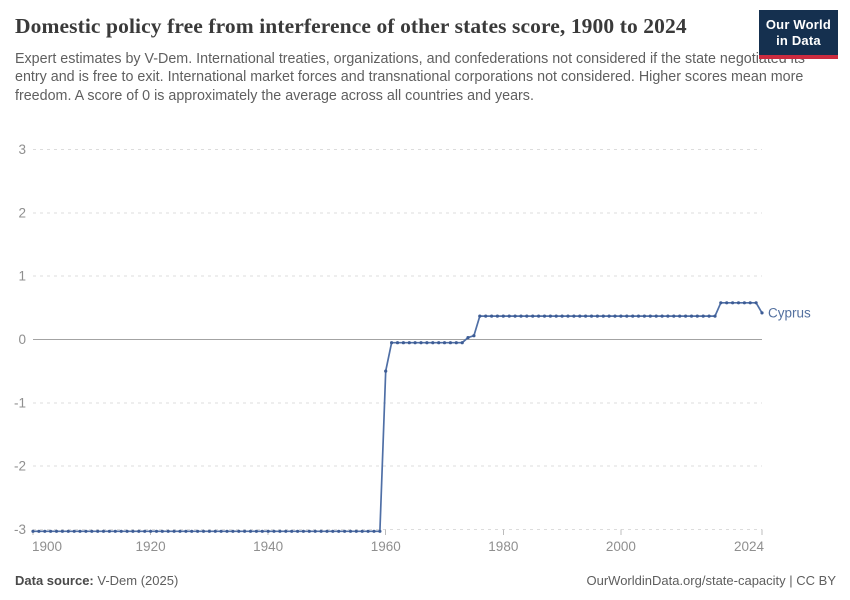 The height and width of the screenshot is (600, 850). Describe the element at coordinates (54, 580) in the screenshot. I see `data-source-label: Data source:` at that location.